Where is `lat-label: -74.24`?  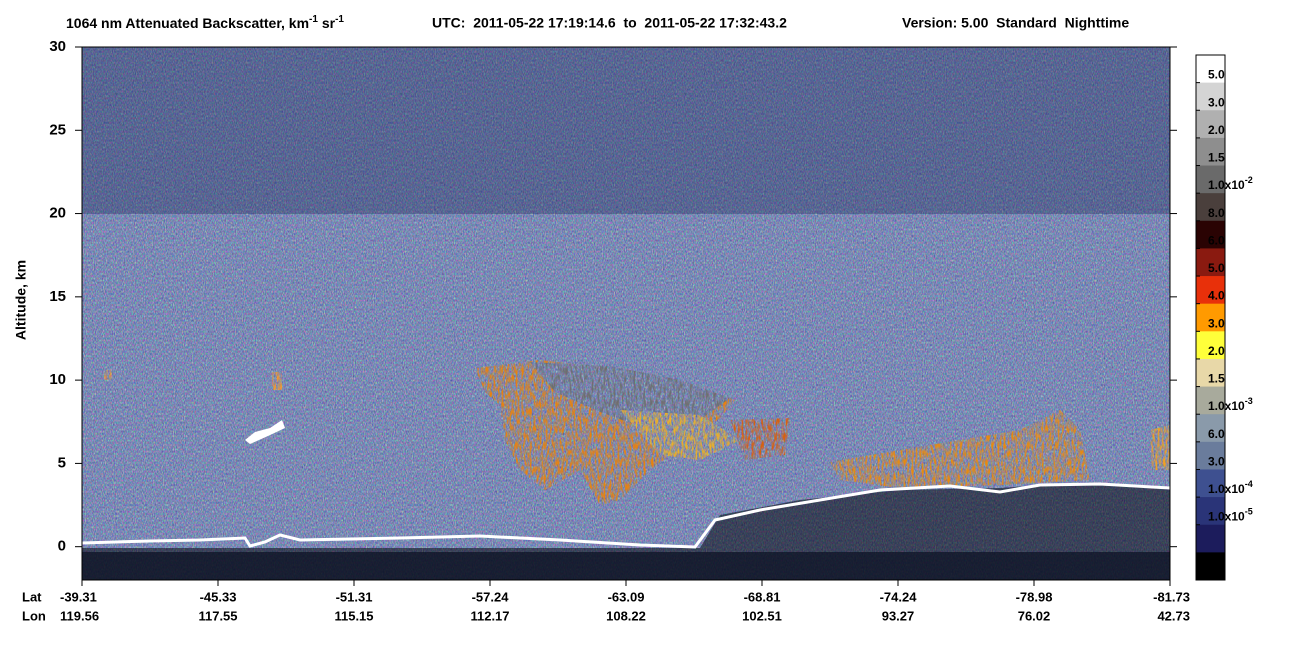
lat-label: -74.24 is located at coordinates (899, 596).